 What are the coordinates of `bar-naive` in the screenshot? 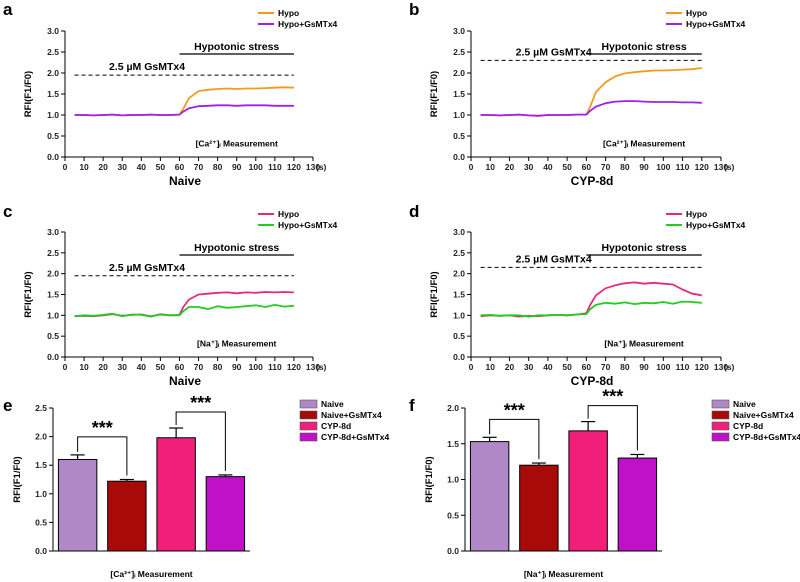 It's located at (77, 505).